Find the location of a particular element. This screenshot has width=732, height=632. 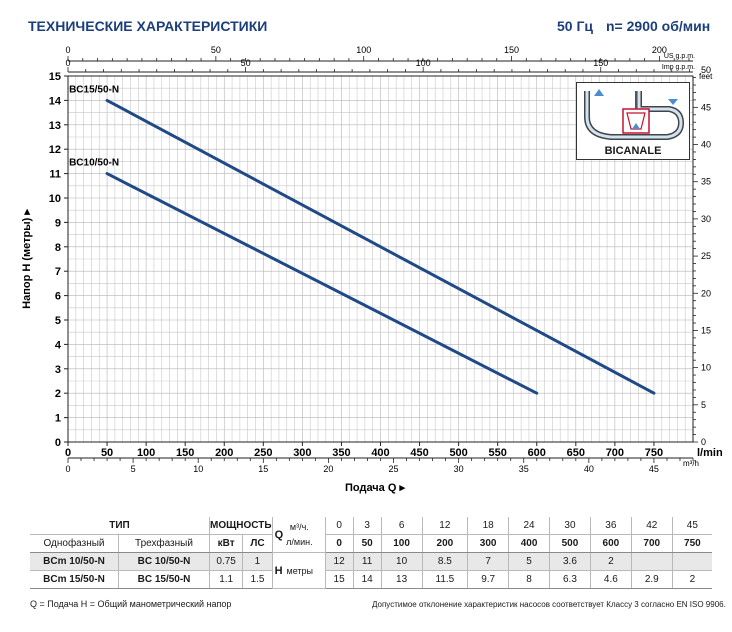

q-m3h-value: 0 is located at coordinates (339, 526).